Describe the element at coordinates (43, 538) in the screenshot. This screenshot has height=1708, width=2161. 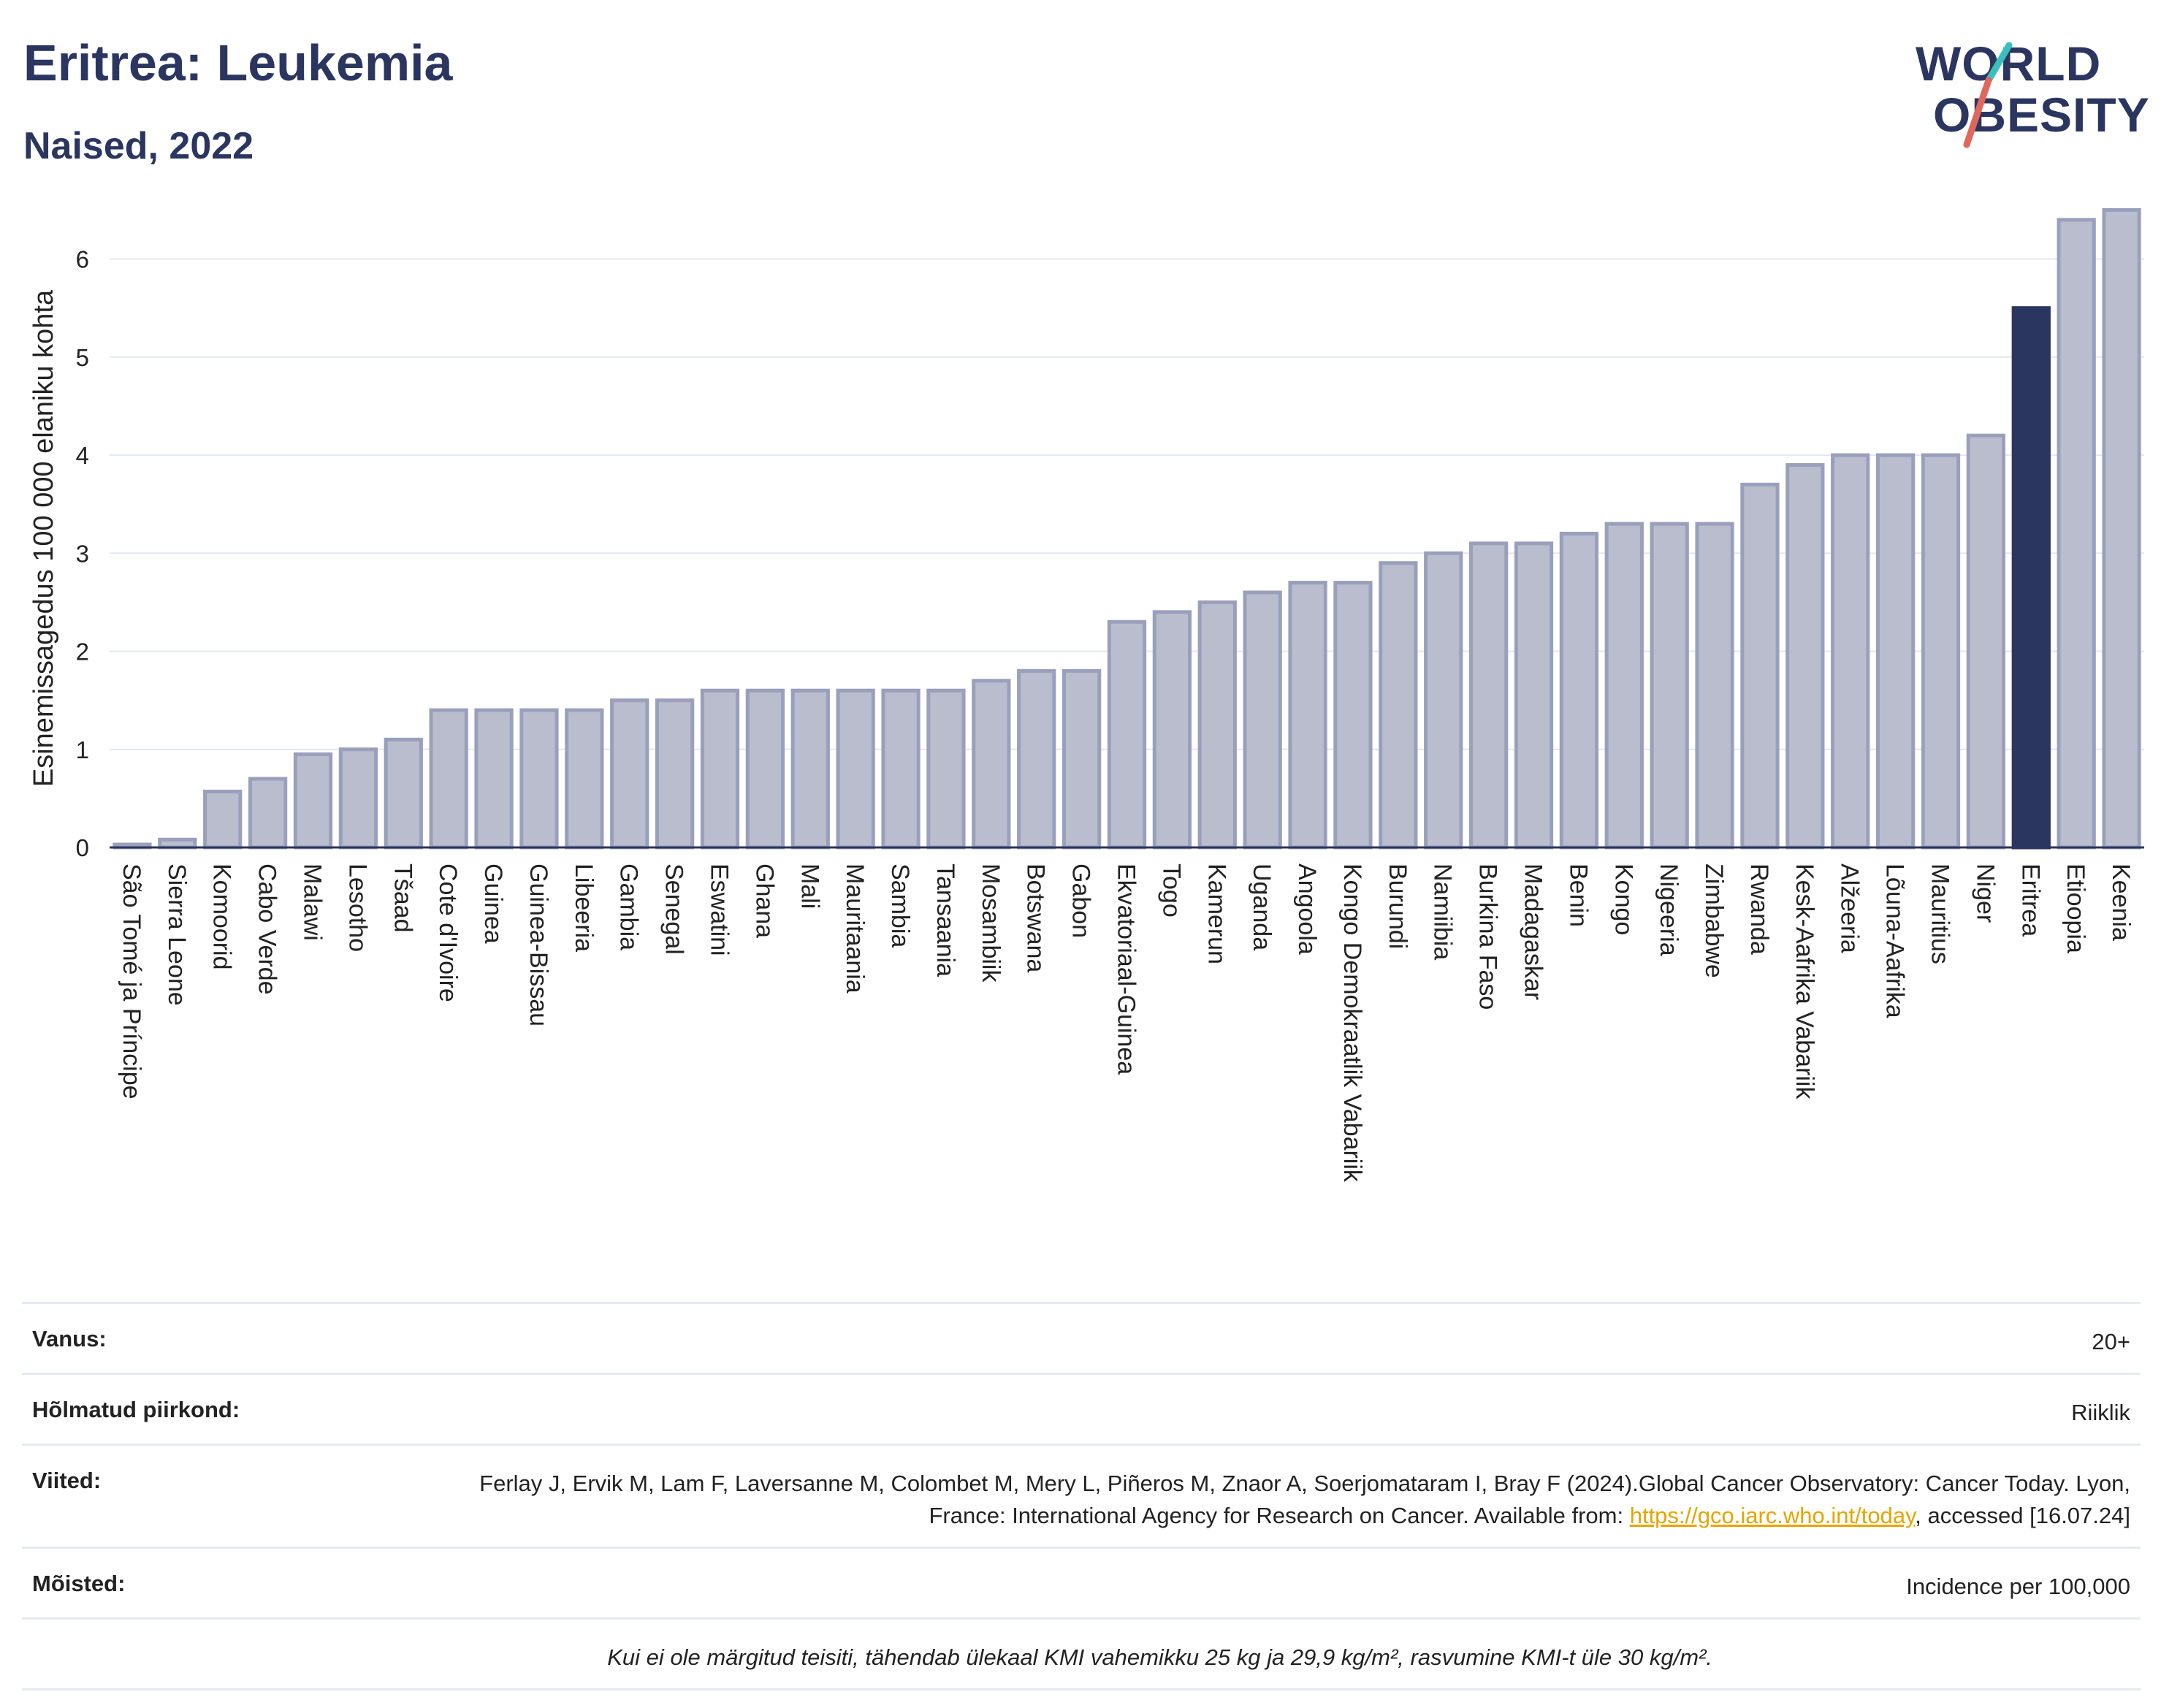
I see `y-axis-label: Esinemissagedus 100 000 elaniku kohta` at that location.